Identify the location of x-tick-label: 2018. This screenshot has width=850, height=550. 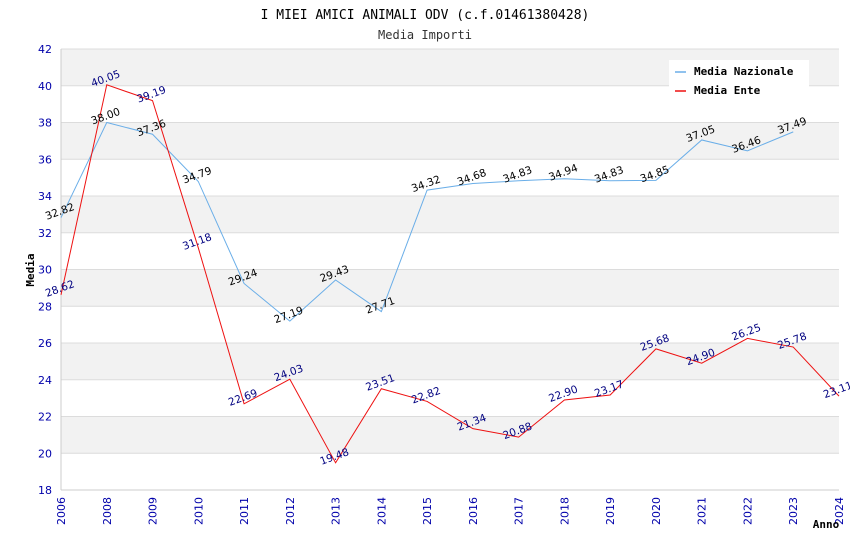
(564, 511).